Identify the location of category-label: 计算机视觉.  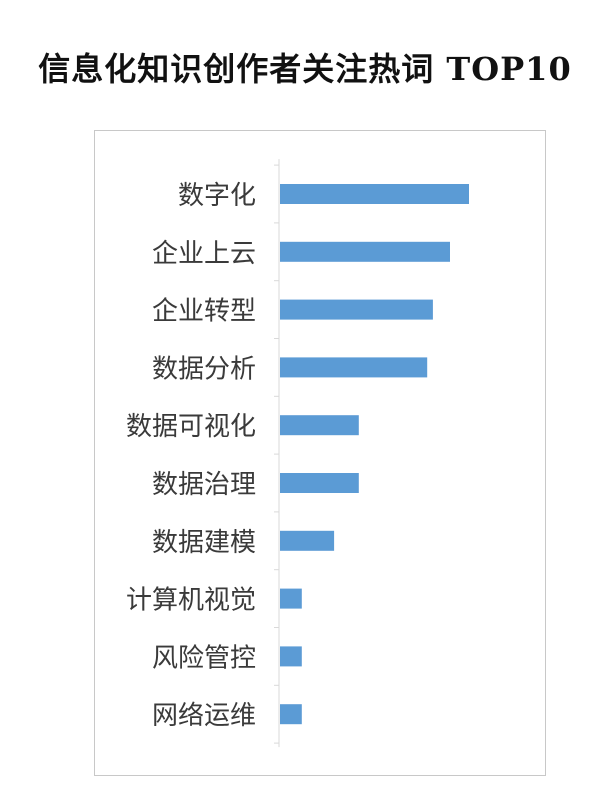
(191, 601).